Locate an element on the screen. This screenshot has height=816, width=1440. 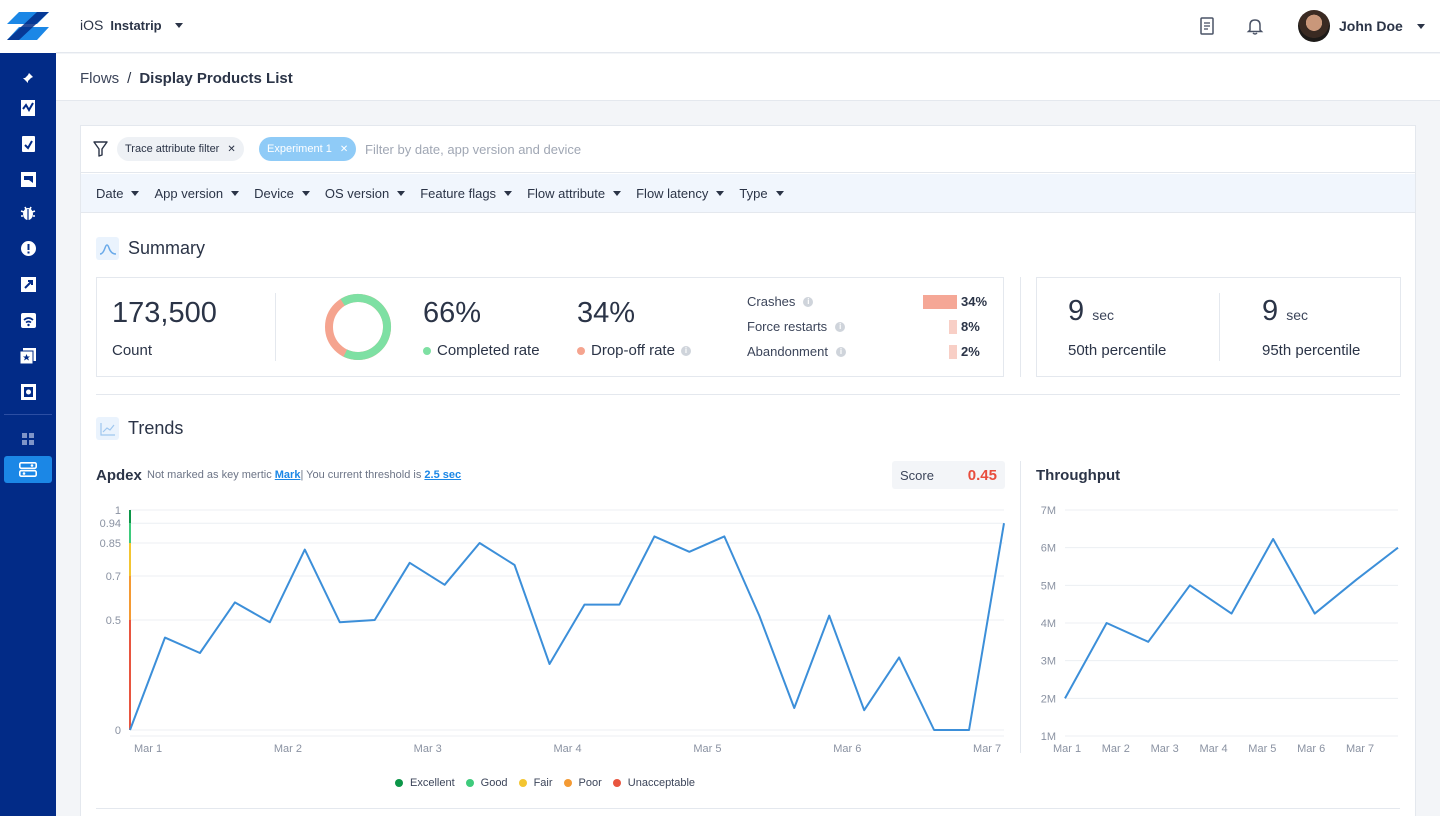
flows-icon is located at coordinates (28, 179).